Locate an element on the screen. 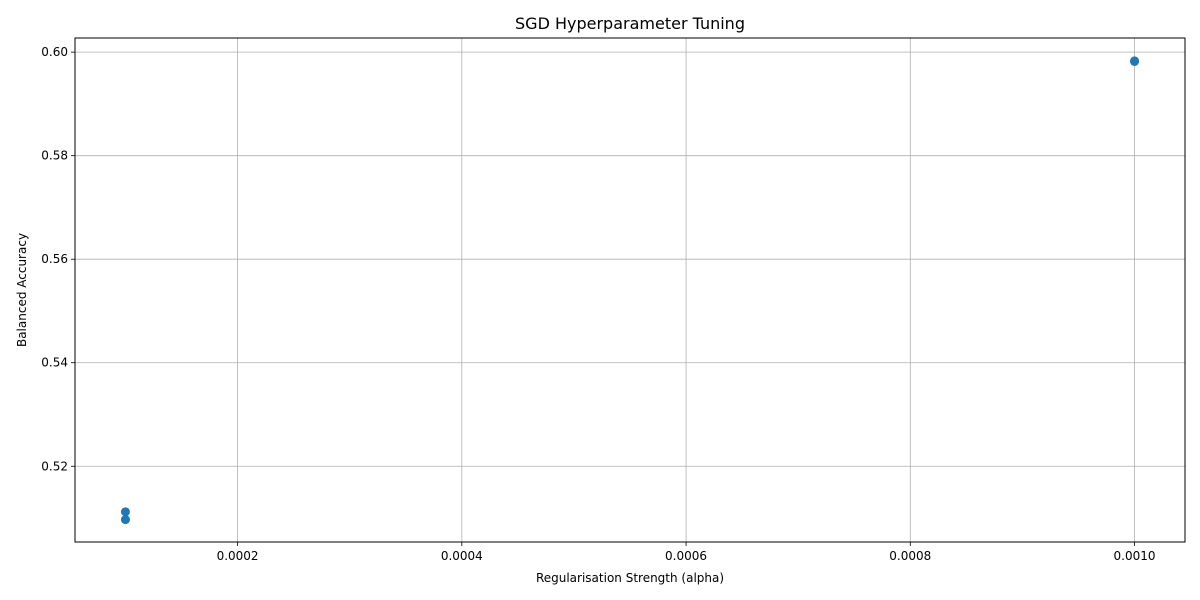 Image resolution: width=1200 pixels, height=600 pixels. y-tick-label: 0.54 is located at coordinates (54, 363).